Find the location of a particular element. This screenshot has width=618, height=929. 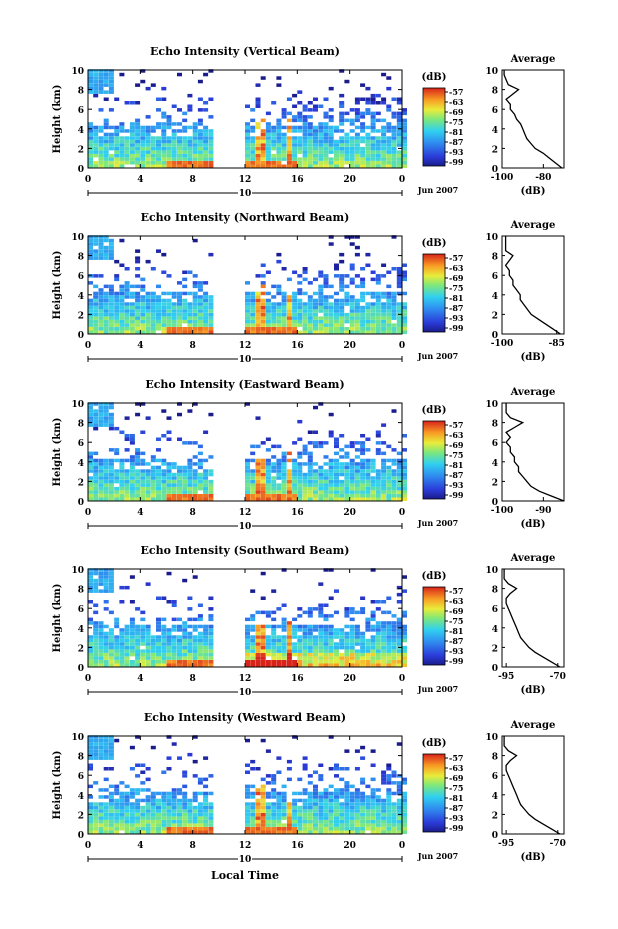

y-tick-label: 6 is located at coordinates (81, 777).